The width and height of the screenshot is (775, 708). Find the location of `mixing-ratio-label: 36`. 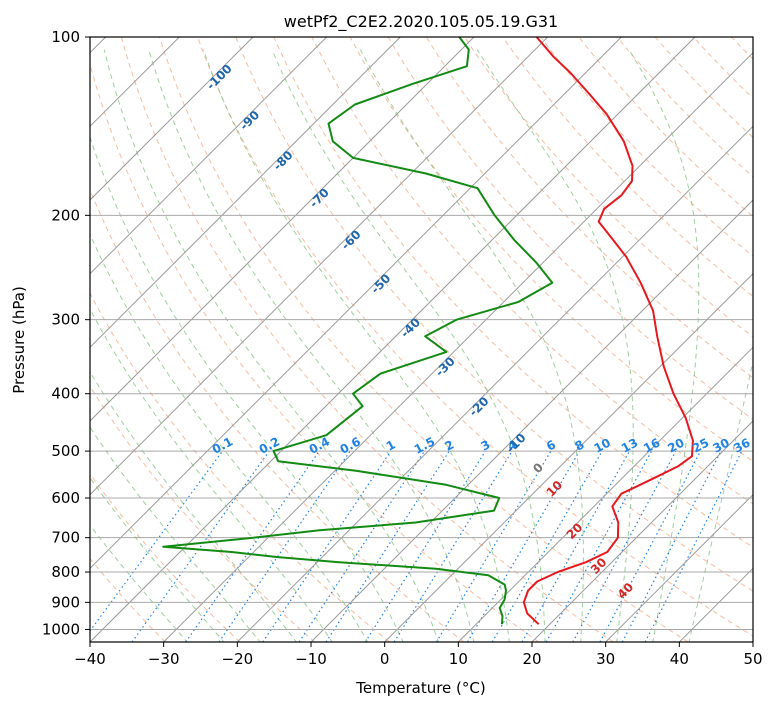

mixing-ratio-label: 36 is located at coordinates (741, 445).